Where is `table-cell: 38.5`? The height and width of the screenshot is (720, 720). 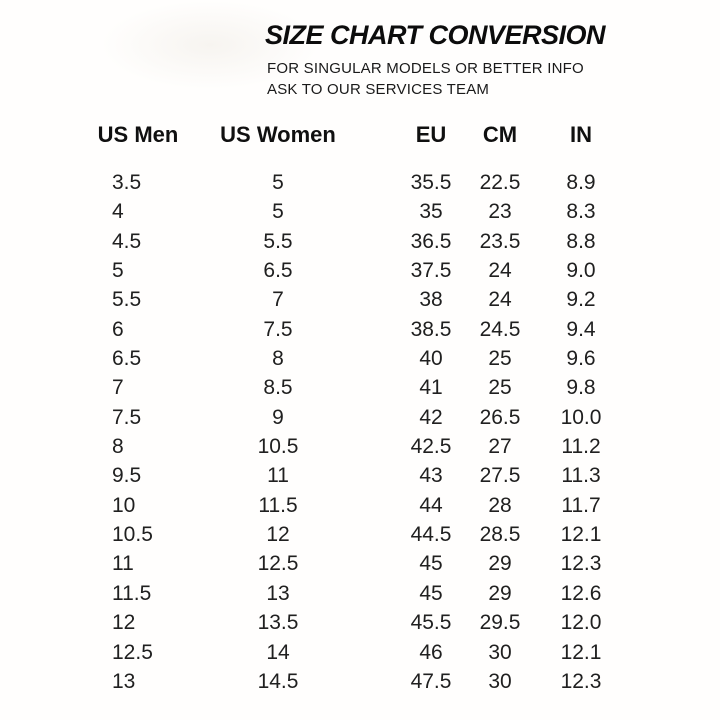
table-cell: 38.5 is located at coordinates (431, 329).